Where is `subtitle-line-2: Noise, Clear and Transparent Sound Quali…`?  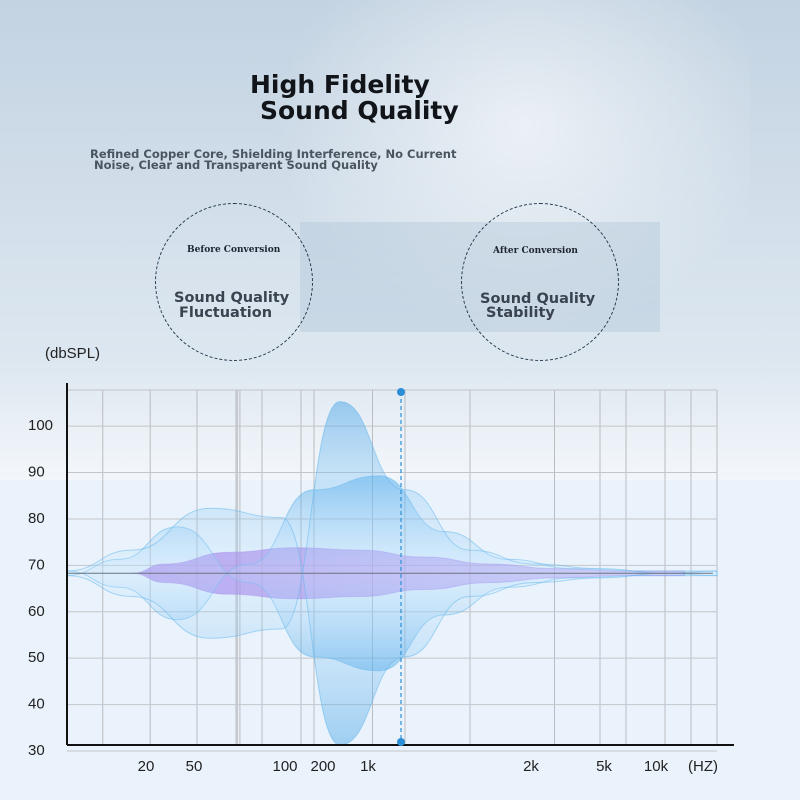 subtitle-line-2: Noise, Clear and Transparent Sound Quali… is located at coordinates (236, 165).